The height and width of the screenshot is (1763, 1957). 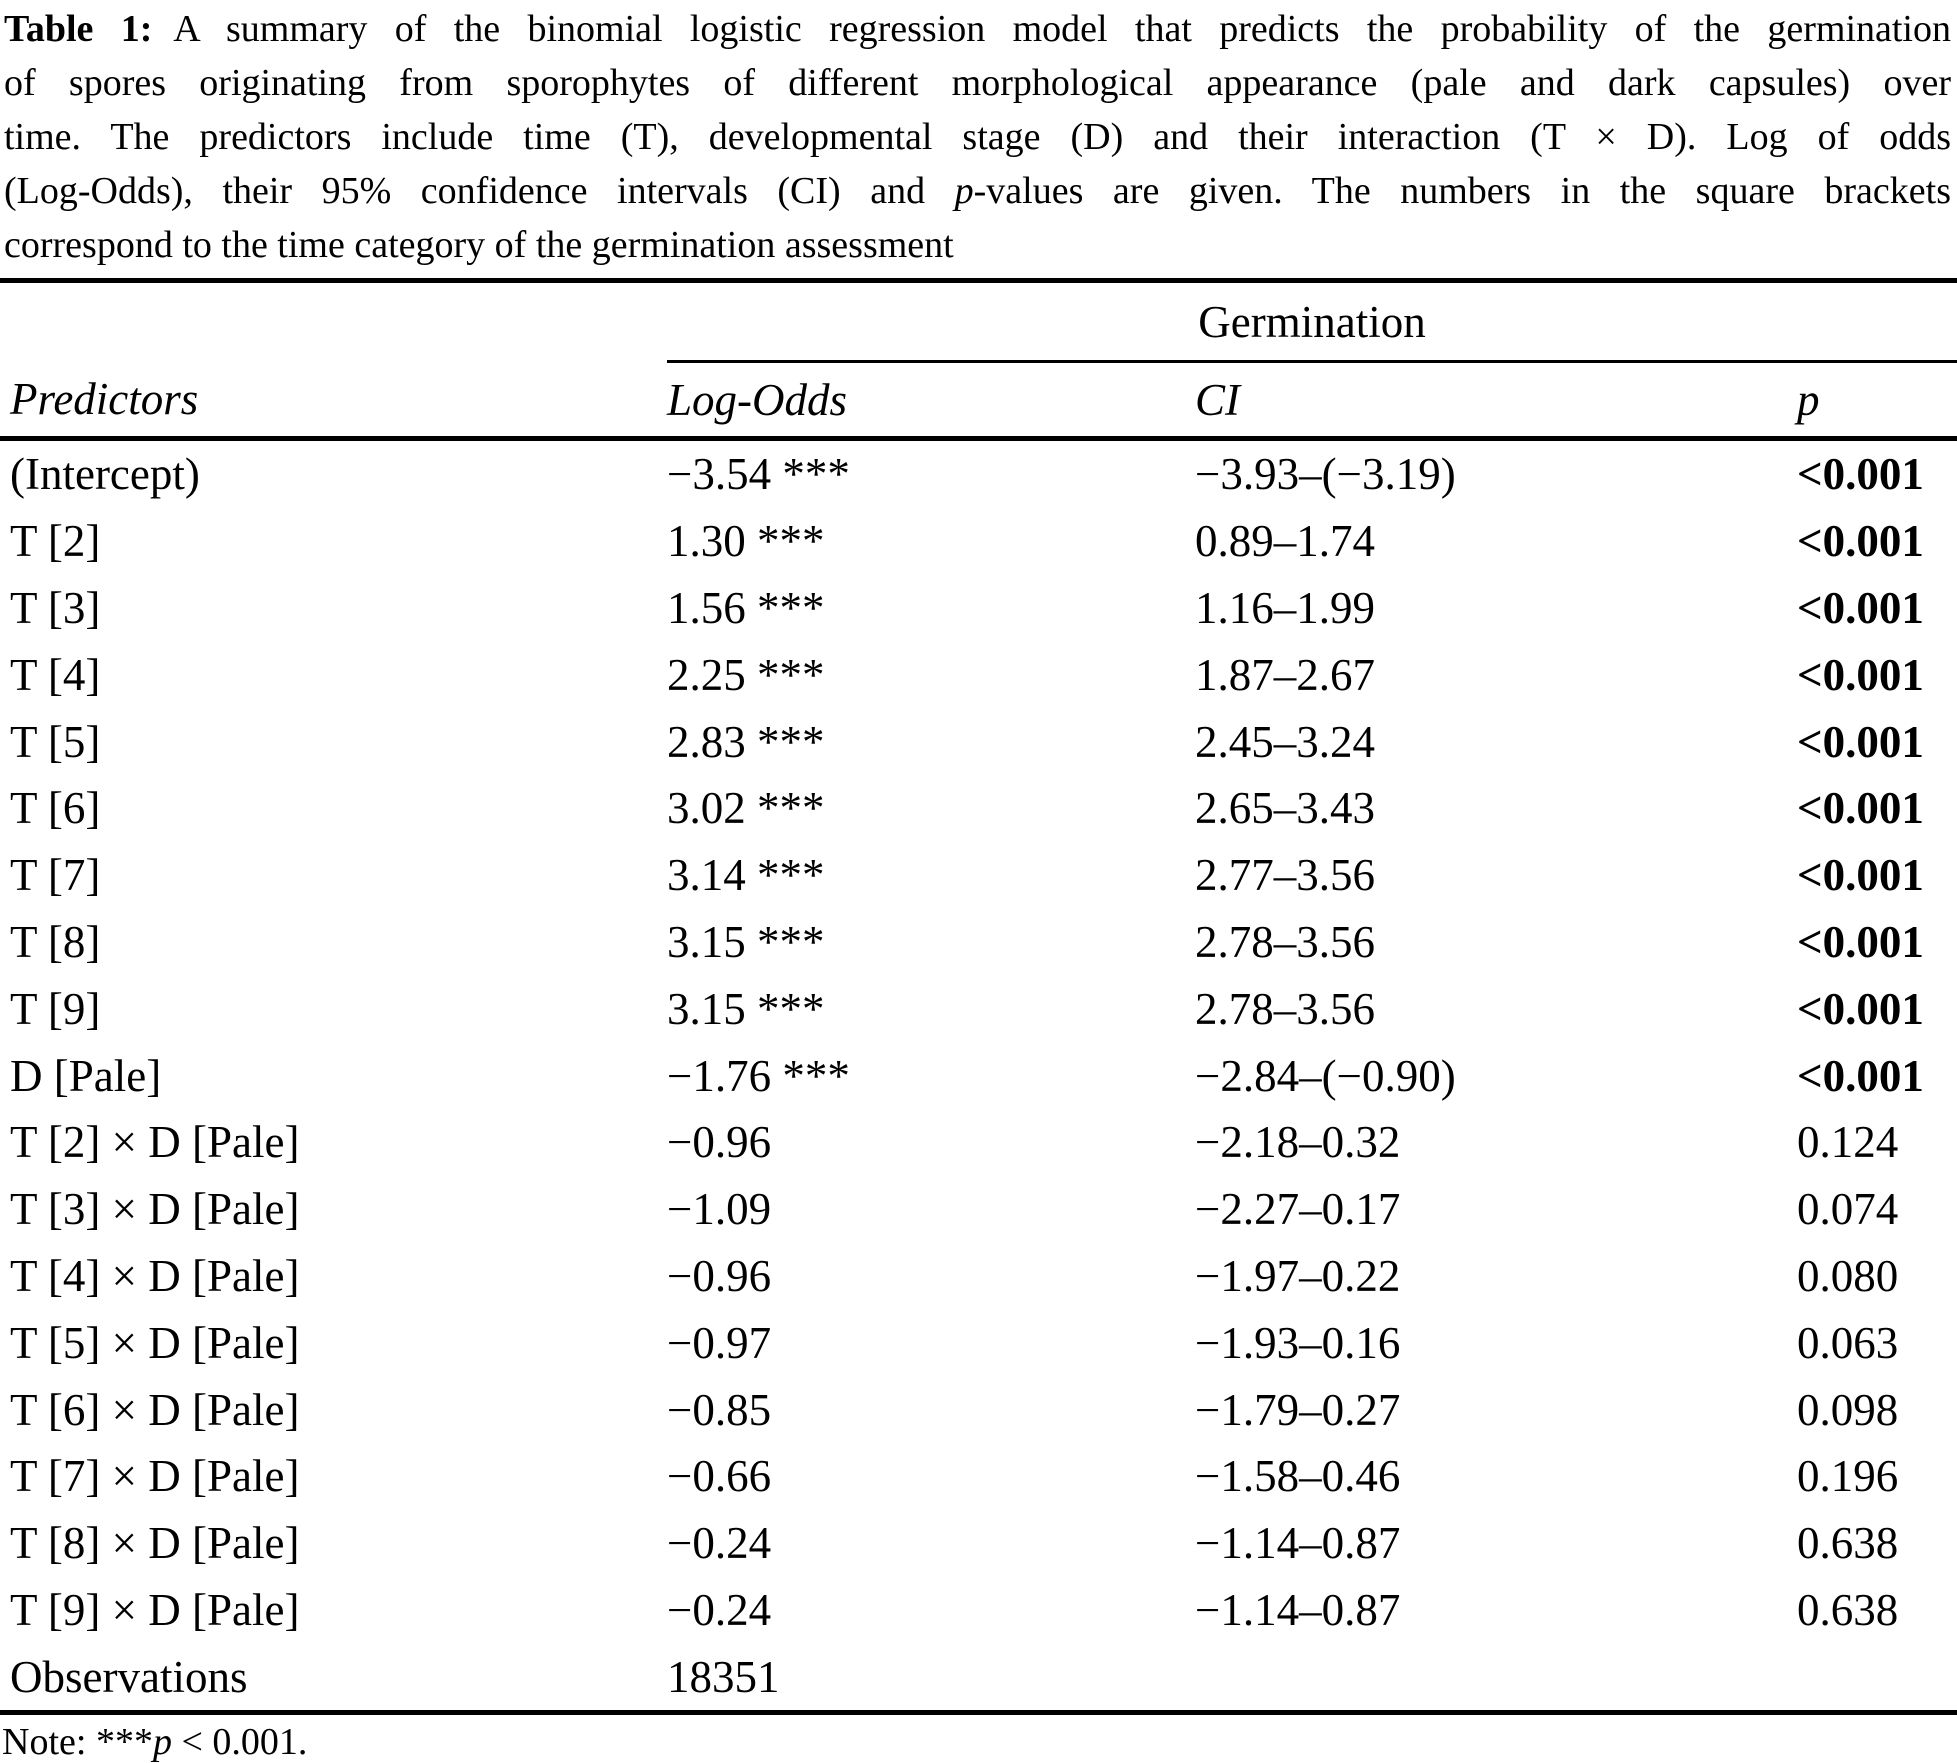 I want to click on note-stars: ***, so click(x=124, y=1742).